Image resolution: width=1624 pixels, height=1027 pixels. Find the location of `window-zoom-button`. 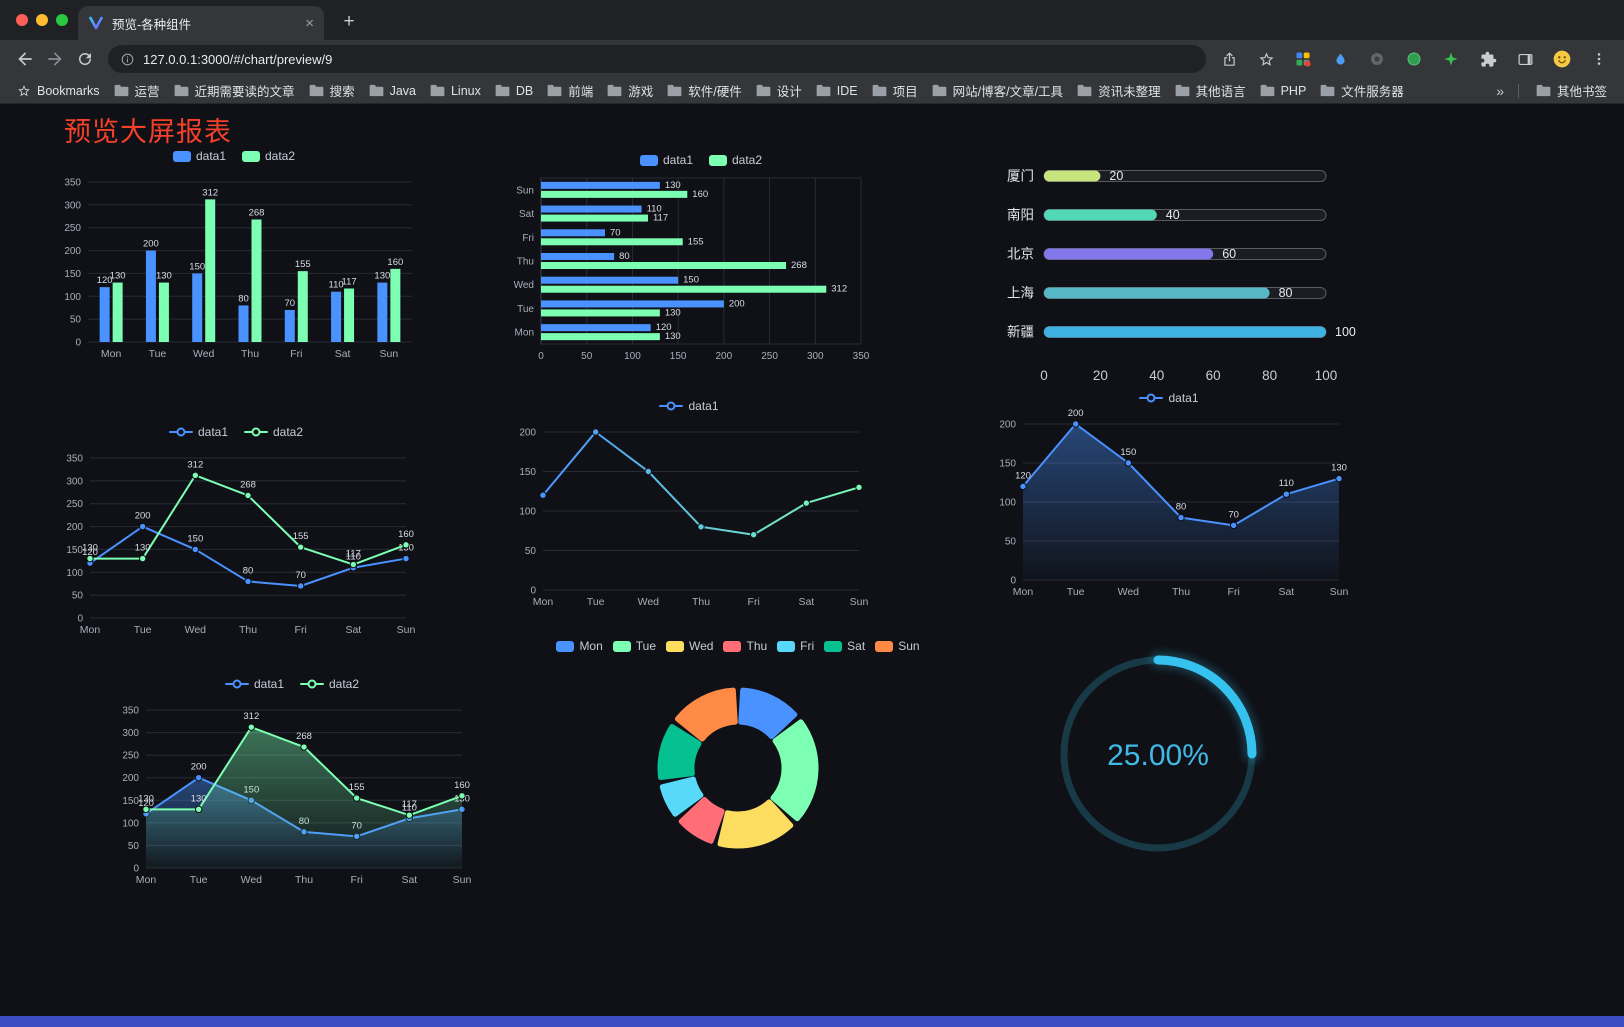

window-zoom-button is located at coordinates (62, 20).